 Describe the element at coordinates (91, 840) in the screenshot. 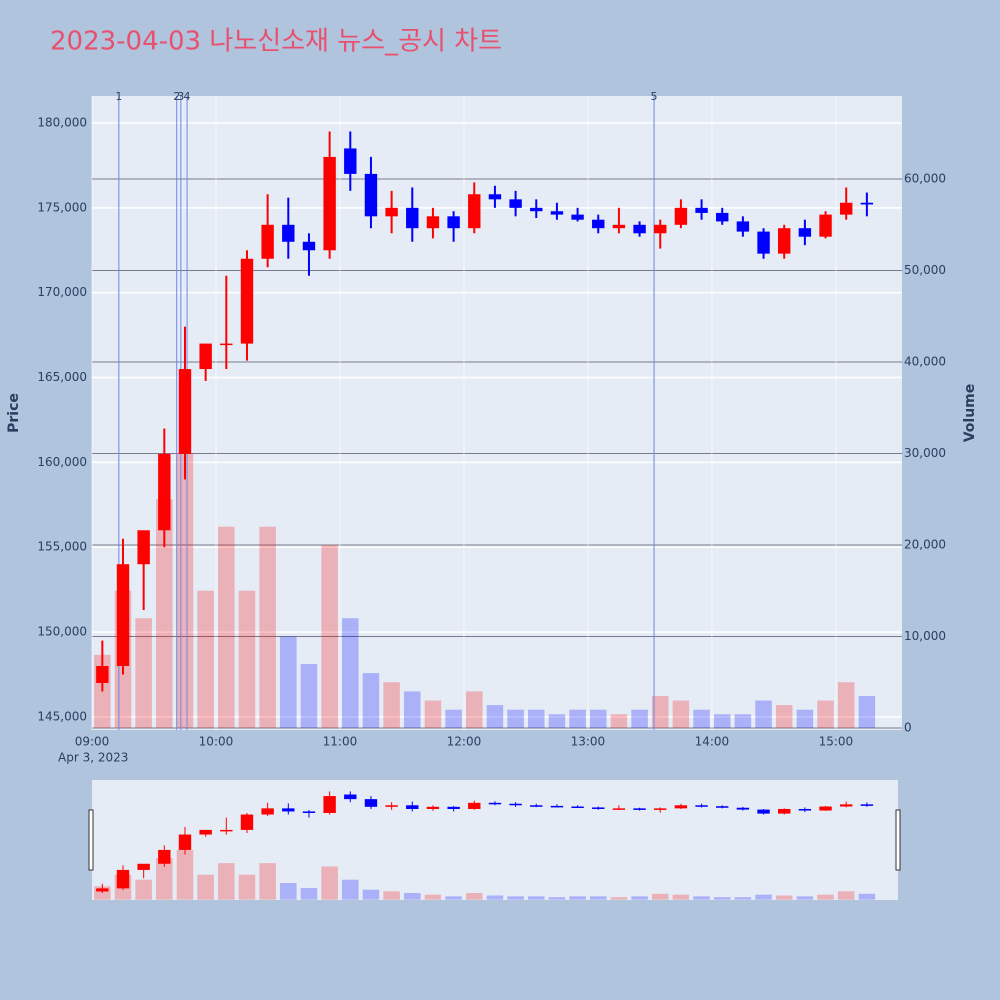

I see `slider-handle-left` at that location.